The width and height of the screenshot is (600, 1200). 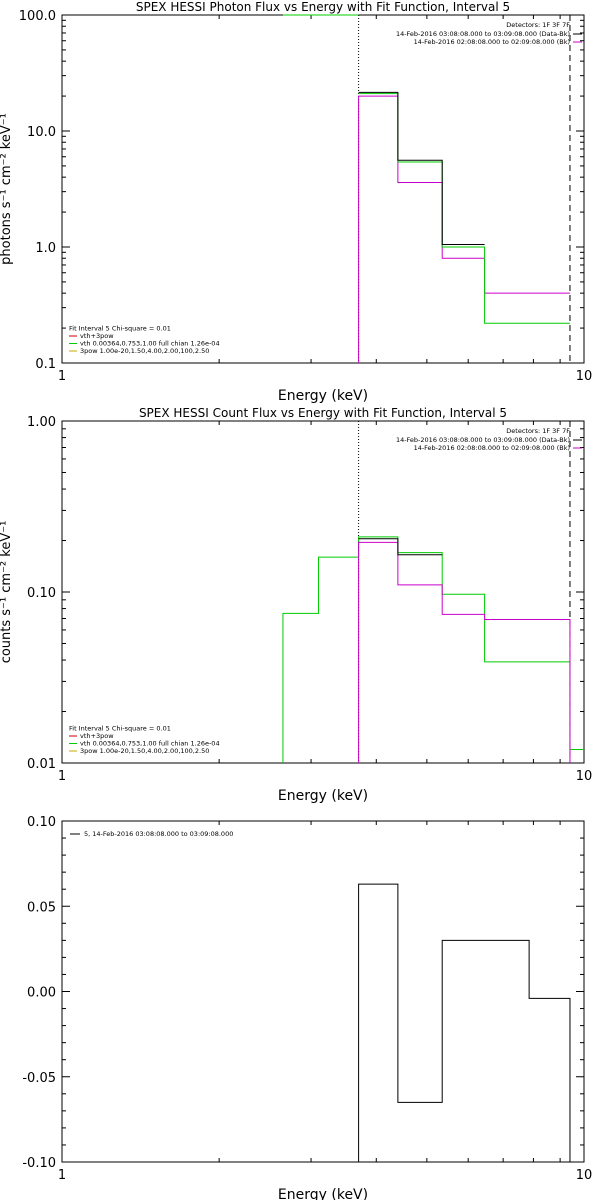 I want to click on chart1-series-3-step, so click(x=464, y=208).